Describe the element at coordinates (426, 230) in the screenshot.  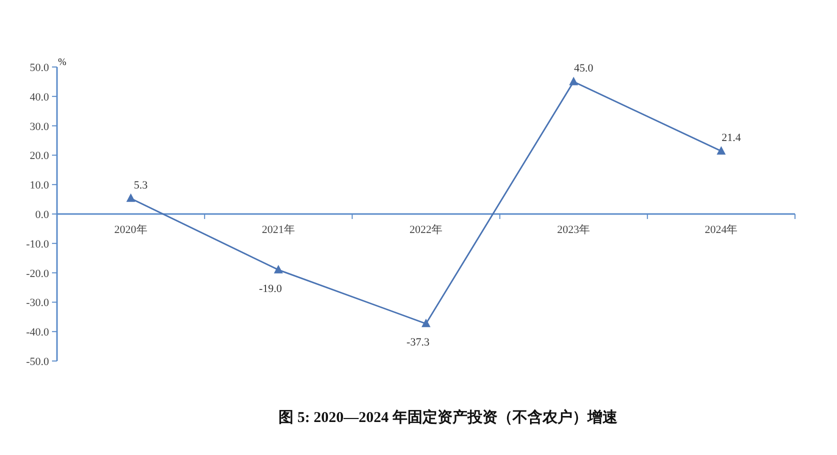
I see `x-tick-label: 2022年` at that location.